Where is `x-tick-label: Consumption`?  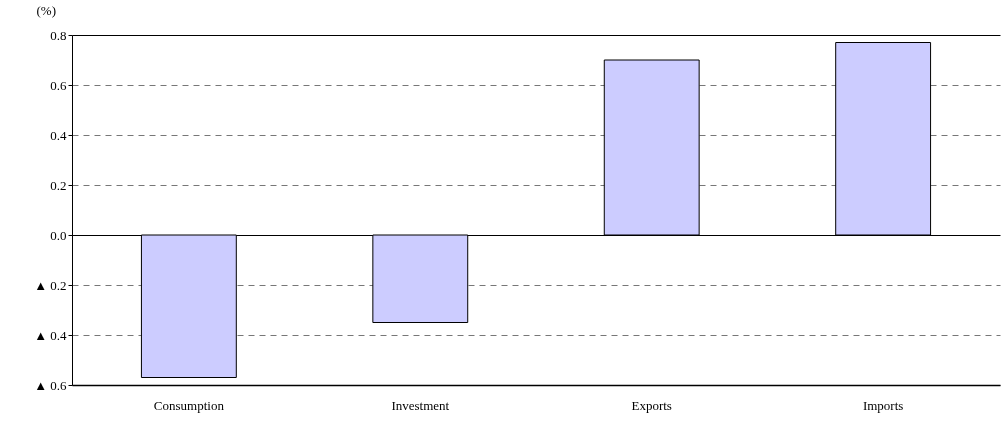 x-tick-label: Consumption is located at coordinates (189, 405).